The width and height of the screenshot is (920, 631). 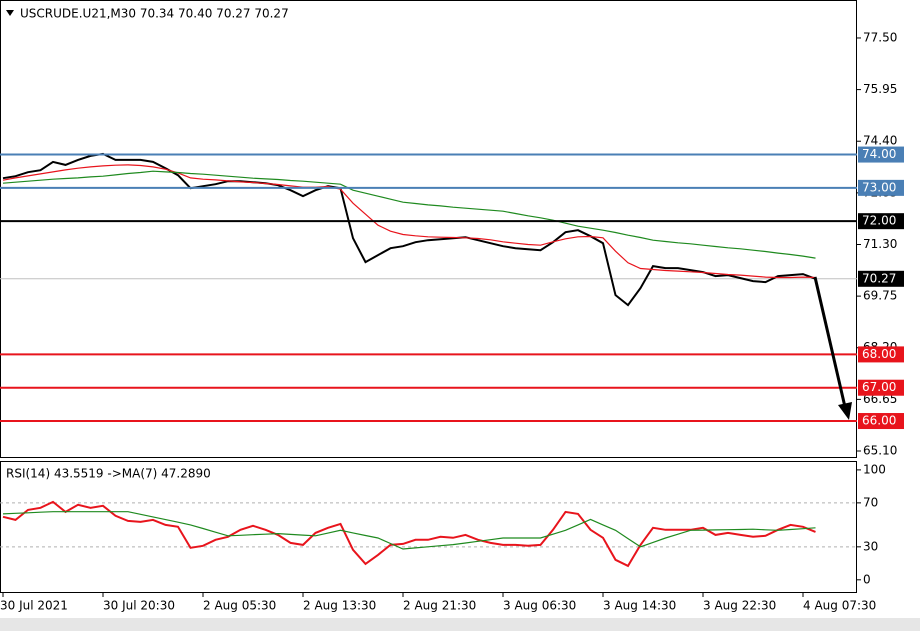 I want to click on current-price-label: 70.27, so click(x=879, y=278).